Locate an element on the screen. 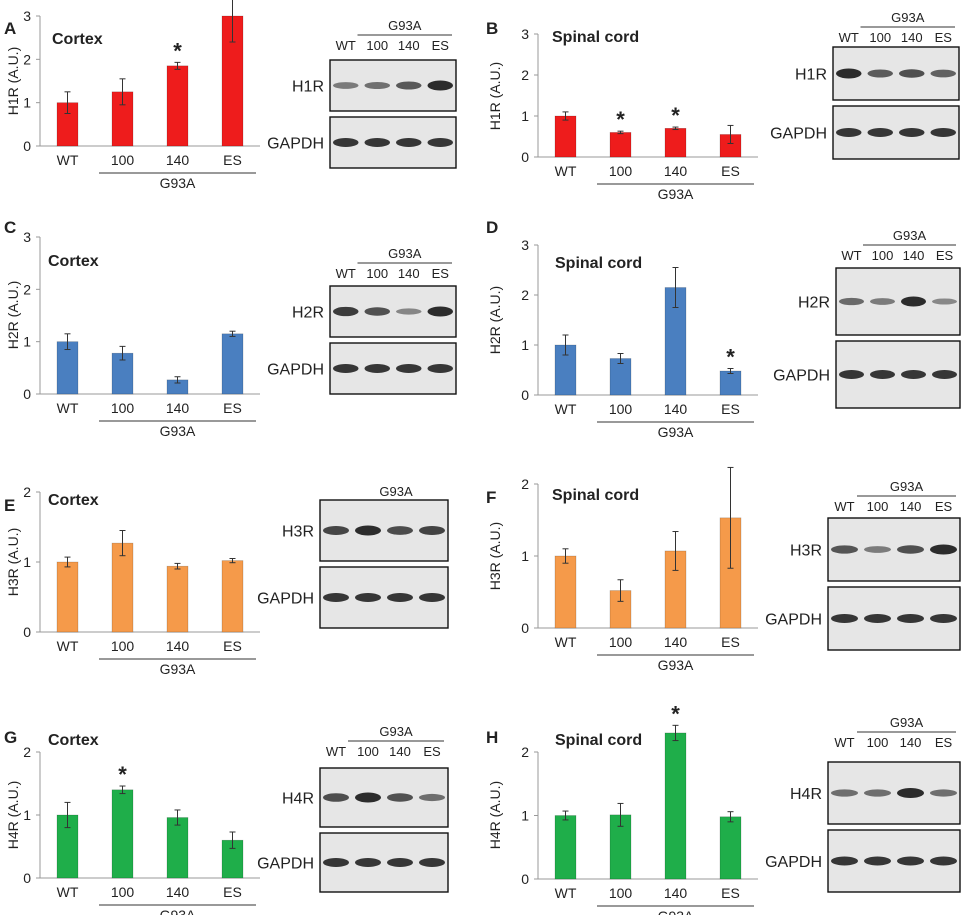 The image size is (965, 915). panel-letter: C is located at coordinates (10, 227).